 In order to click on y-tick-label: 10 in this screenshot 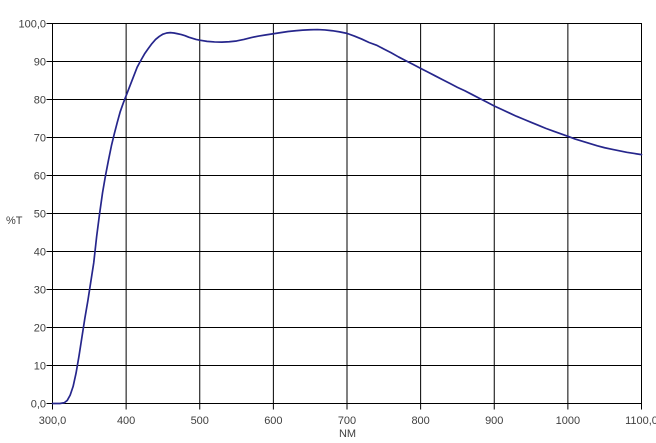, I will do `click(40, 367)`.